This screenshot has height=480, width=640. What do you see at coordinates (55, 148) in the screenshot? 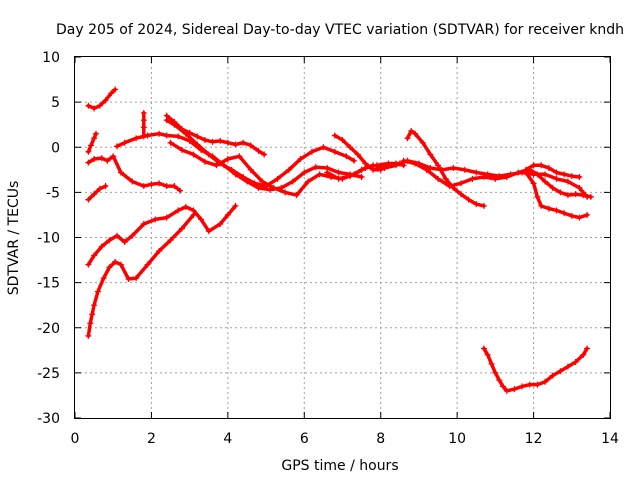
I see `y-tick-label: 0` at bounding box center [55, 148].